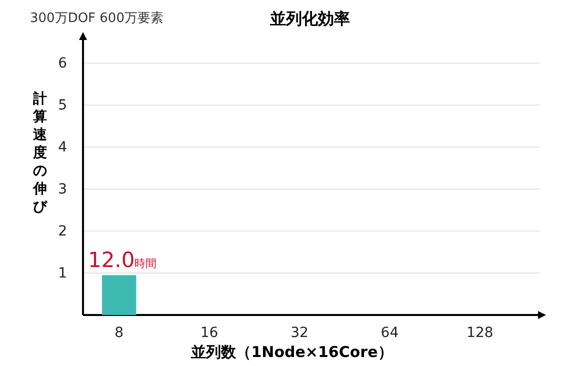 This screenshot has width=578, height=366. What do you see at coordinates (309, 18) in the screenshot?
I see `chart-title: 並列化効率` at bounding box center [309, 18].